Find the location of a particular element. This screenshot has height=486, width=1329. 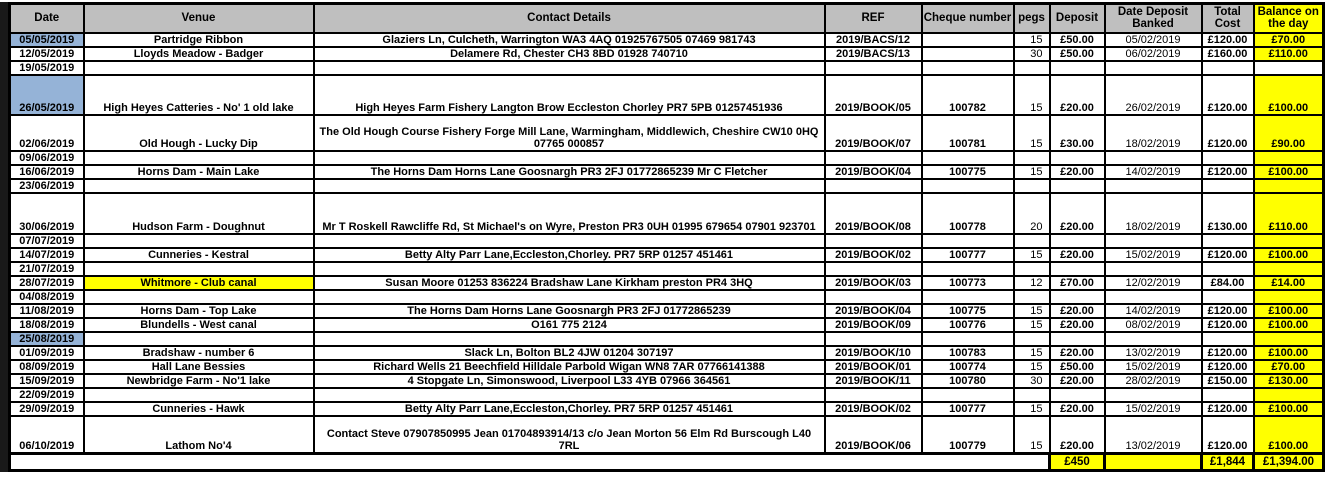

cell-deposit: £50.00 is located at coordinates (1077, 53).